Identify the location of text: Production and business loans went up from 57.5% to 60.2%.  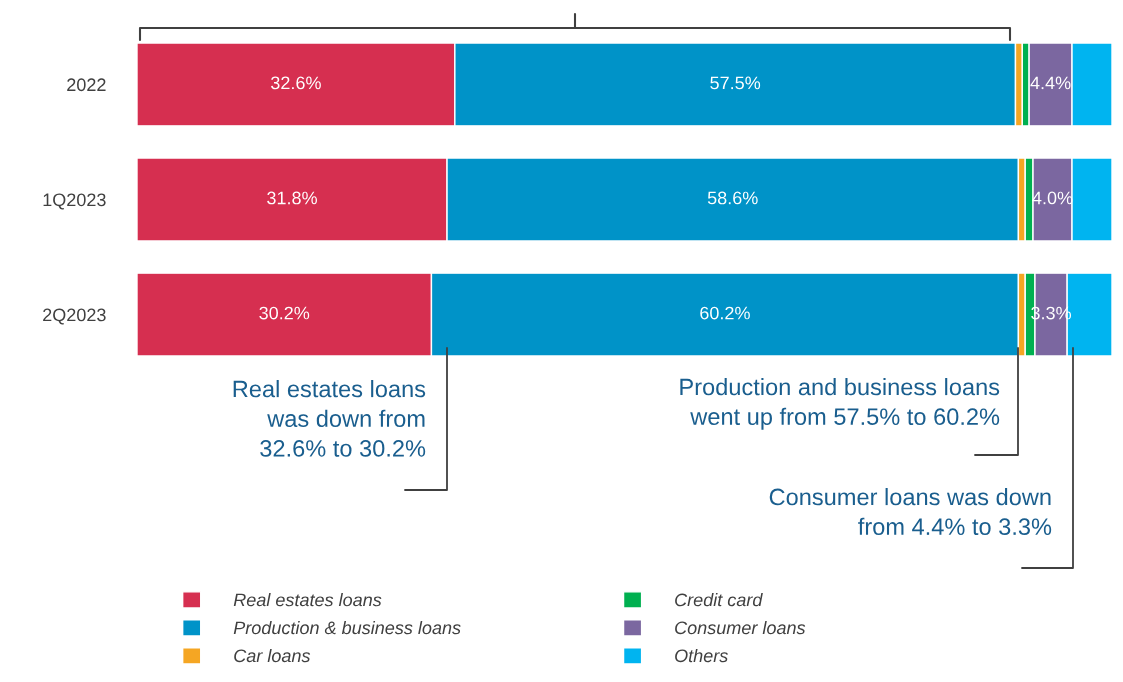
(840, 404).